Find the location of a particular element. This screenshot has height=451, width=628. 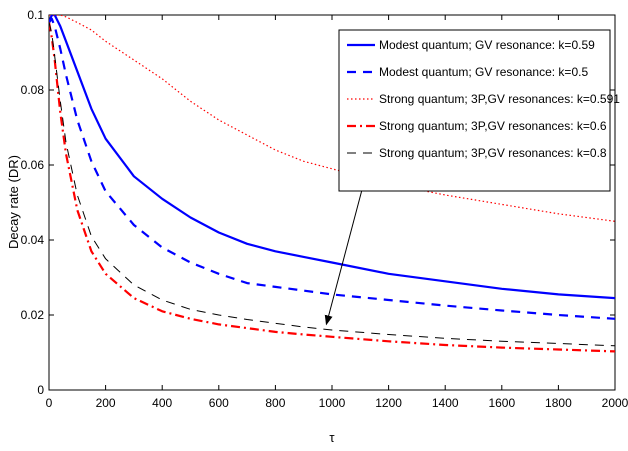

legend-label-2: Modest quantum; GV resonance: k=0.5 is located at coordinates (483, 72).